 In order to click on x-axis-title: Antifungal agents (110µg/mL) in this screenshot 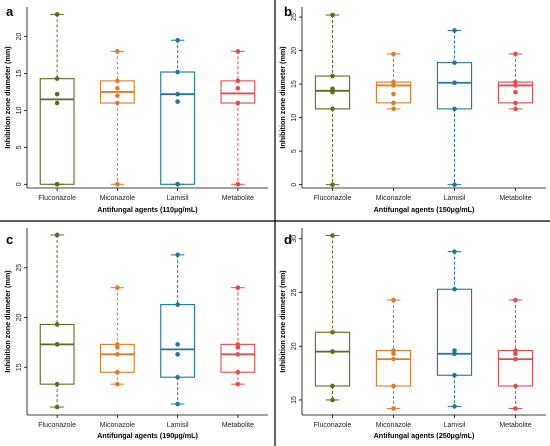, I will do `click(147, 209)`.